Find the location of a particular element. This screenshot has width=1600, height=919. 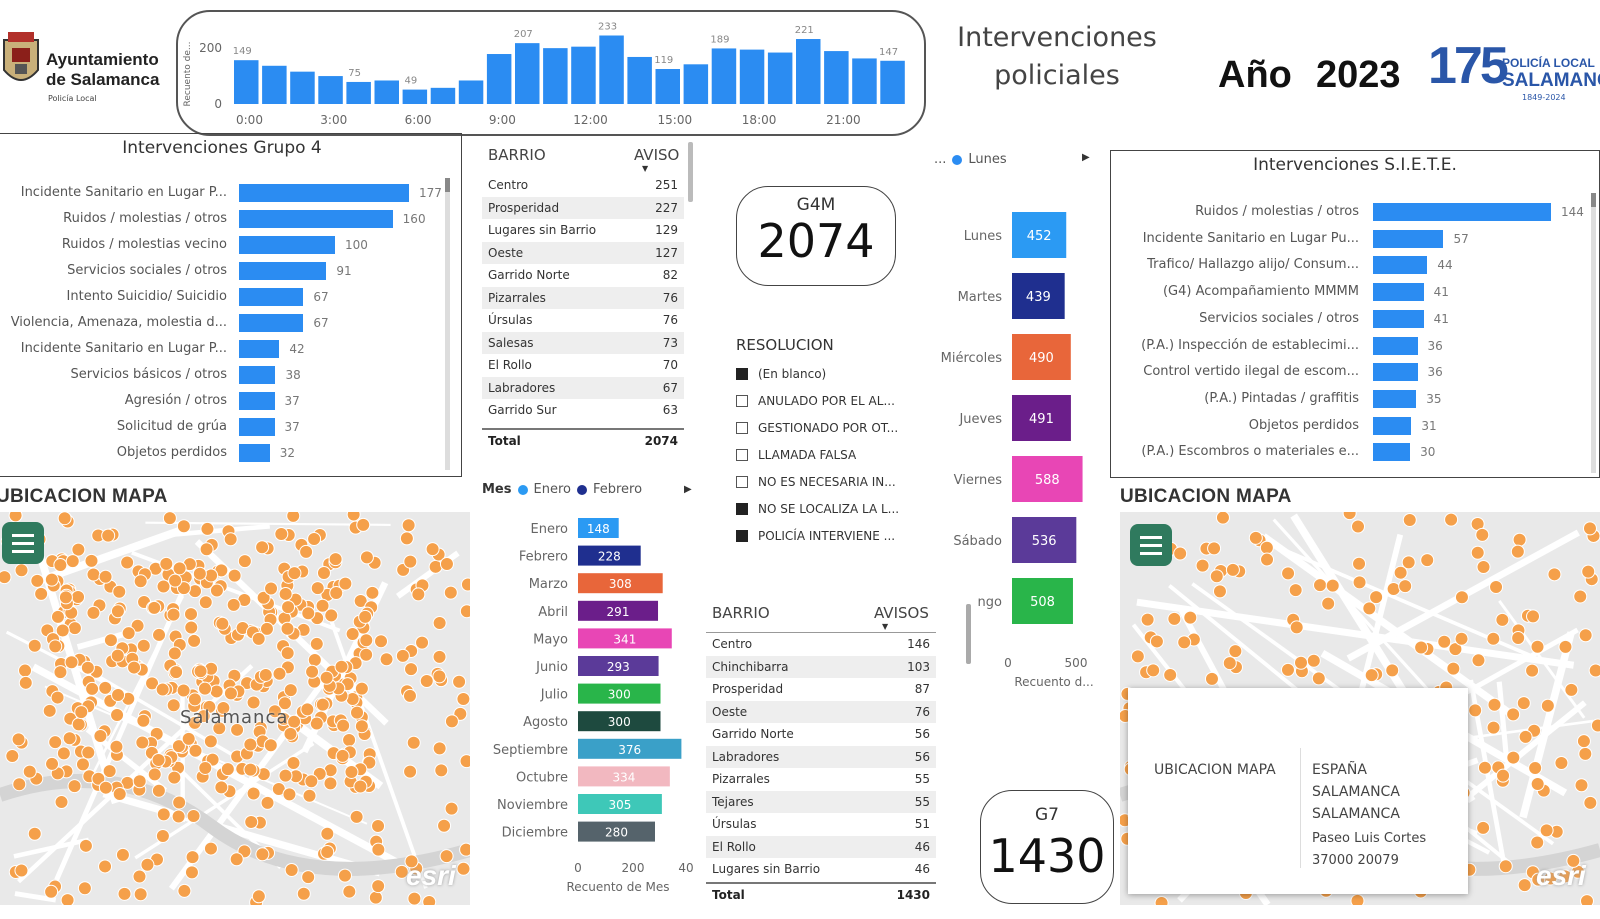

barrio1-row: Prosperidad 227 is located at coordinates (583, 207).